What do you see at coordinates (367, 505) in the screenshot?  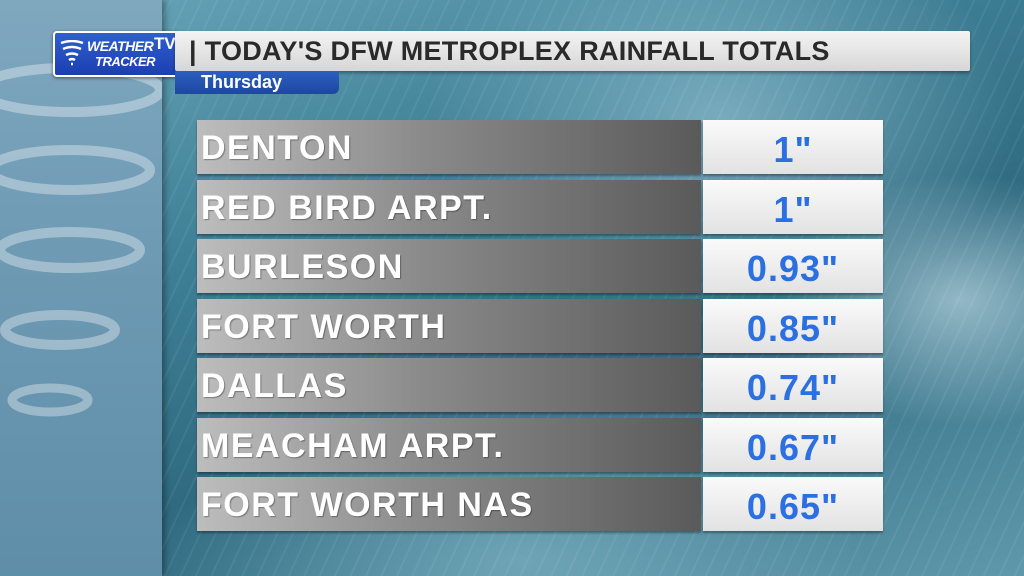 I see `location-name: FORT WORTH NAS` at bounding box center [367, 505].